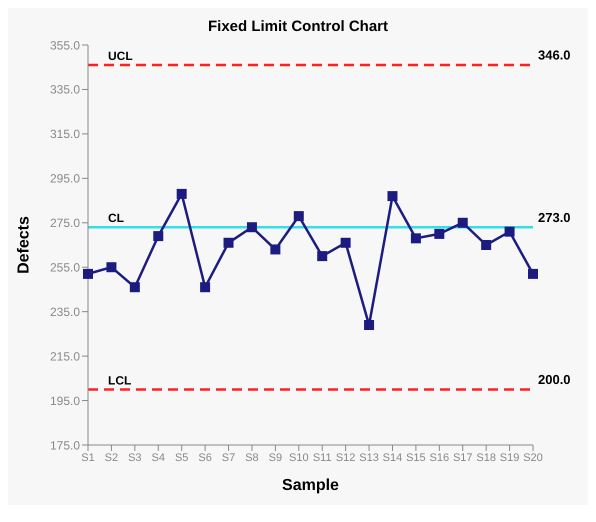  Describe the element at coordinates (65, 45) in the screenshot. I see `y-tick-label: 355.0` at that location.